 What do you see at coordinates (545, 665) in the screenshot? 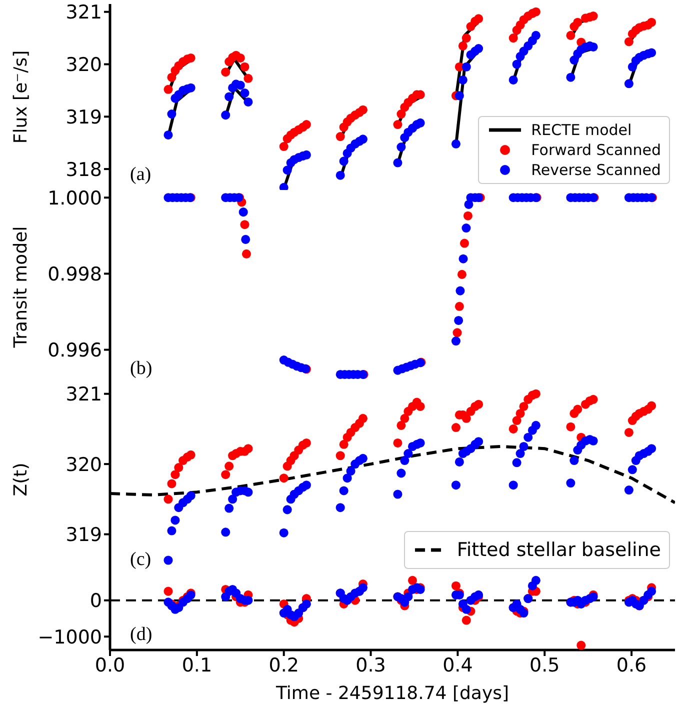
I see `x-tick-label: 0.5` at bounding box center [545, 665].